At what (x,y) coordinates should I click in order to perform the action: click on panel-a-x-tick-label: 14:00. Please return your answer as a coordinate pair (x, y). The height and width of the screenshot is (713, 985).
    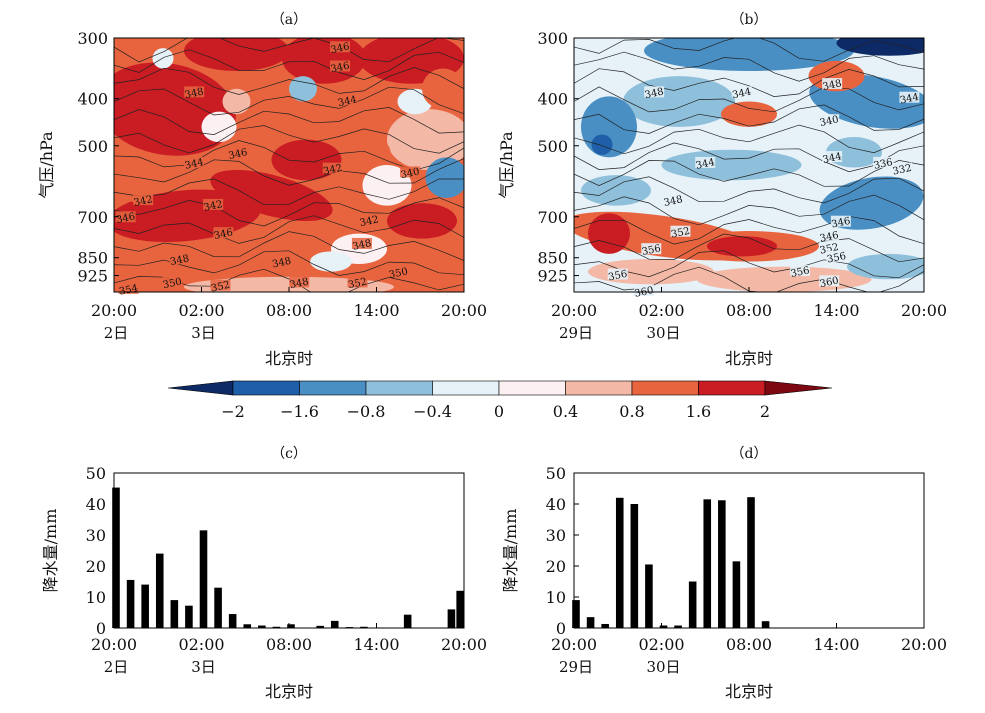
    Looking at the image, I should click on (376, 310).